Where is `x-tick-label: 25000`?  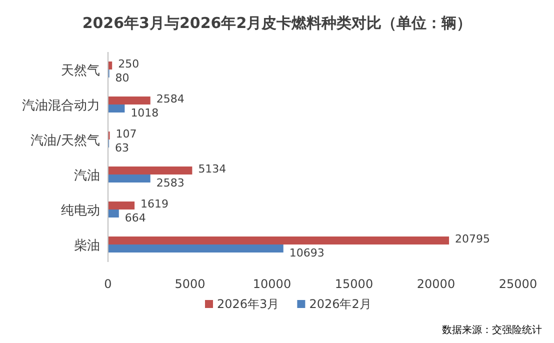 x-tick-label: 25000 is located at coordinates (518, 284).